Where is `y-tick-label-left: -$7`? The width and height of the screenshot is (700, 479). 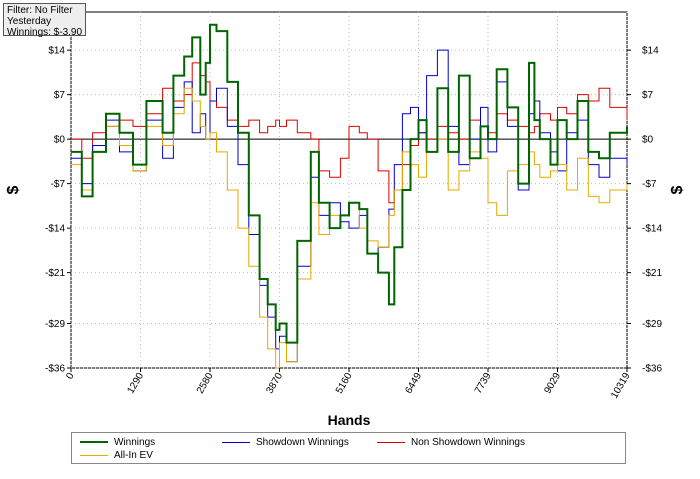
y-tick-label-left: -$7 is located at coordinates (58, 184).